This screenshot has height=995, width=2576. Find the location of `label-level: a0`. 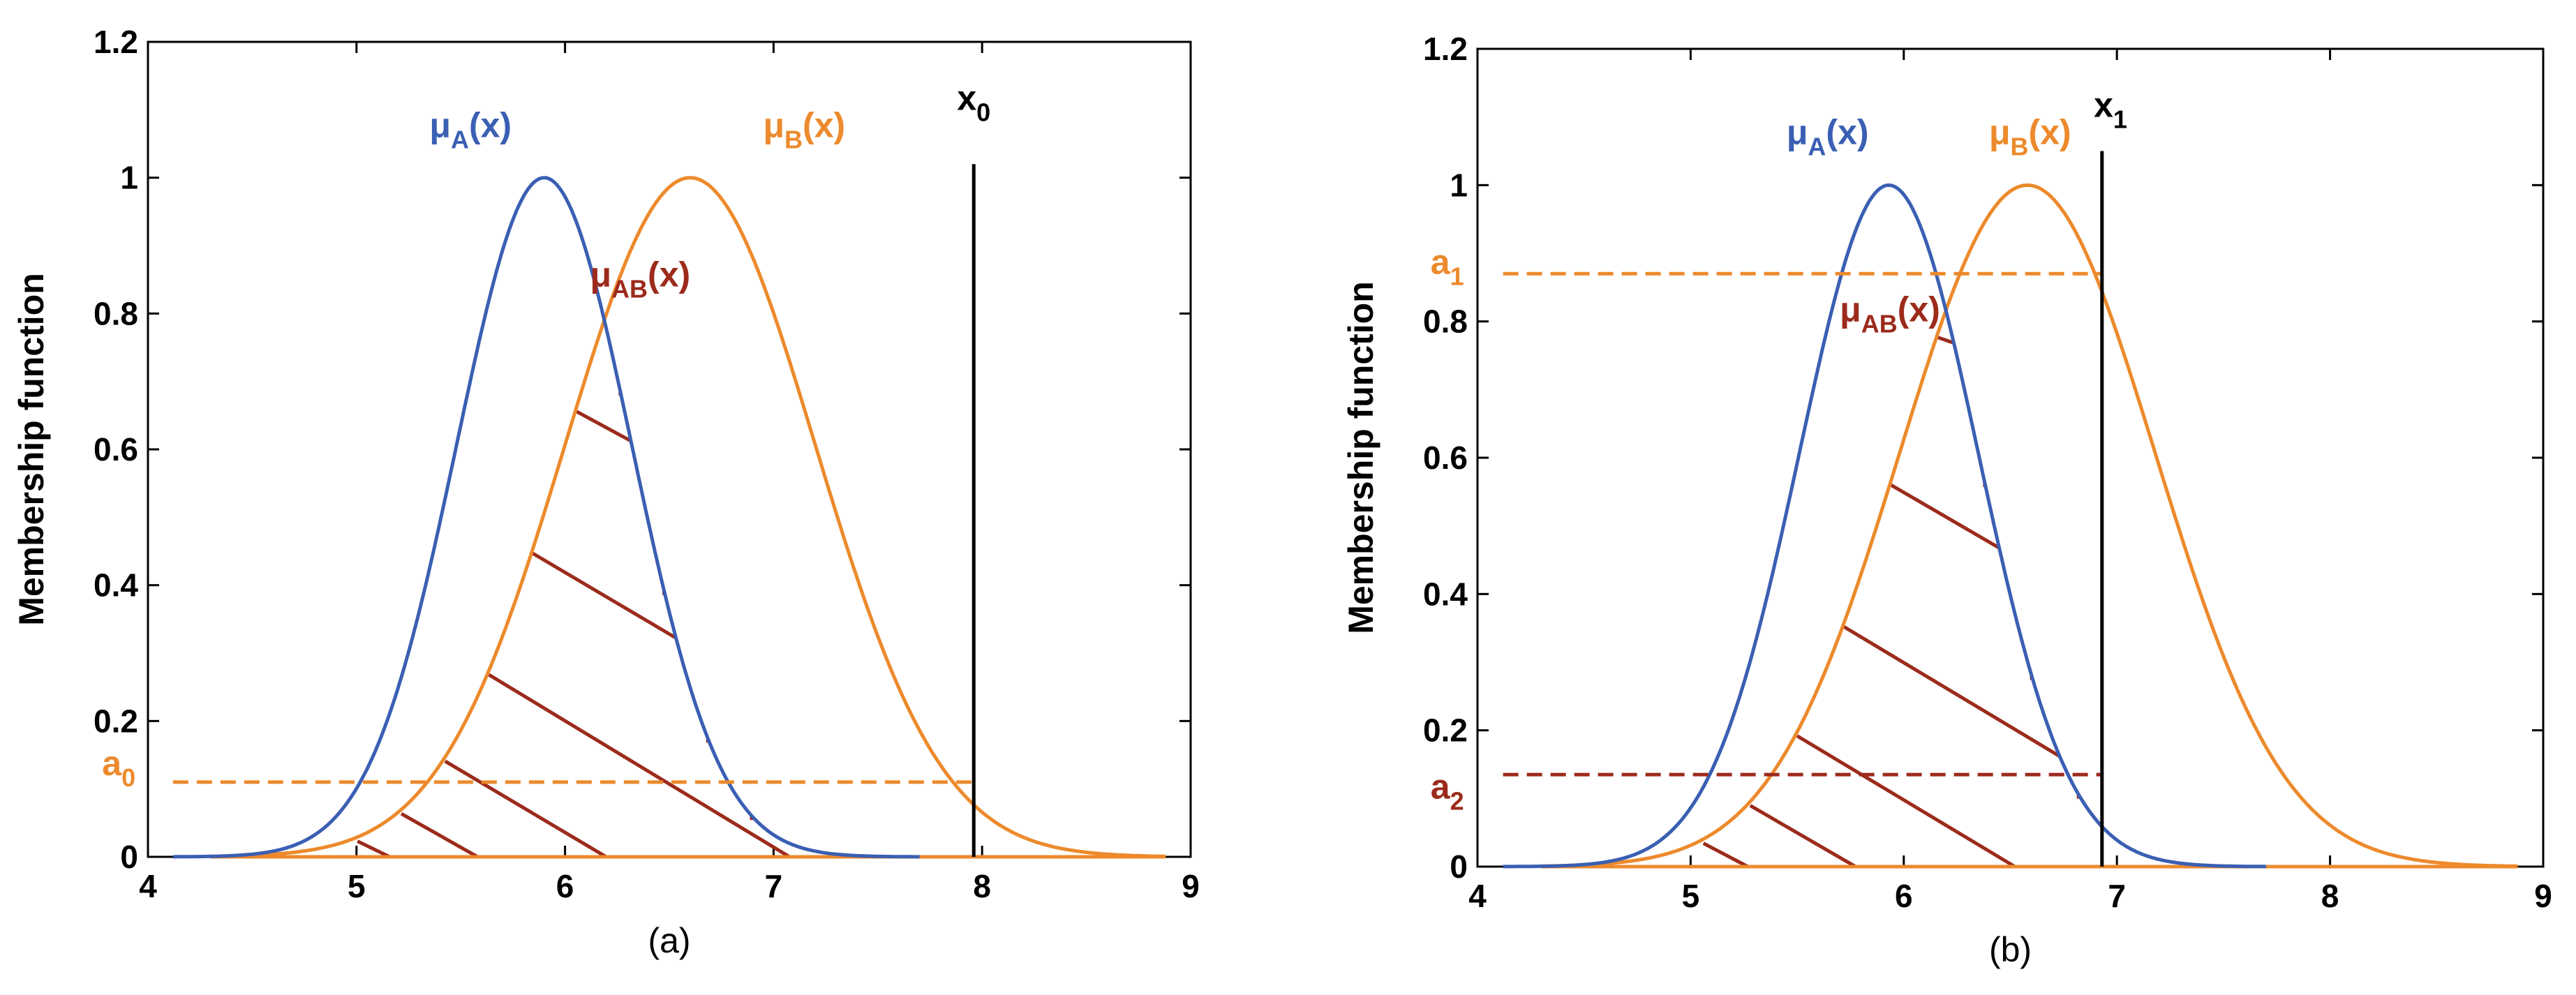

label-level: a0 is located at coordinates (118, 768).